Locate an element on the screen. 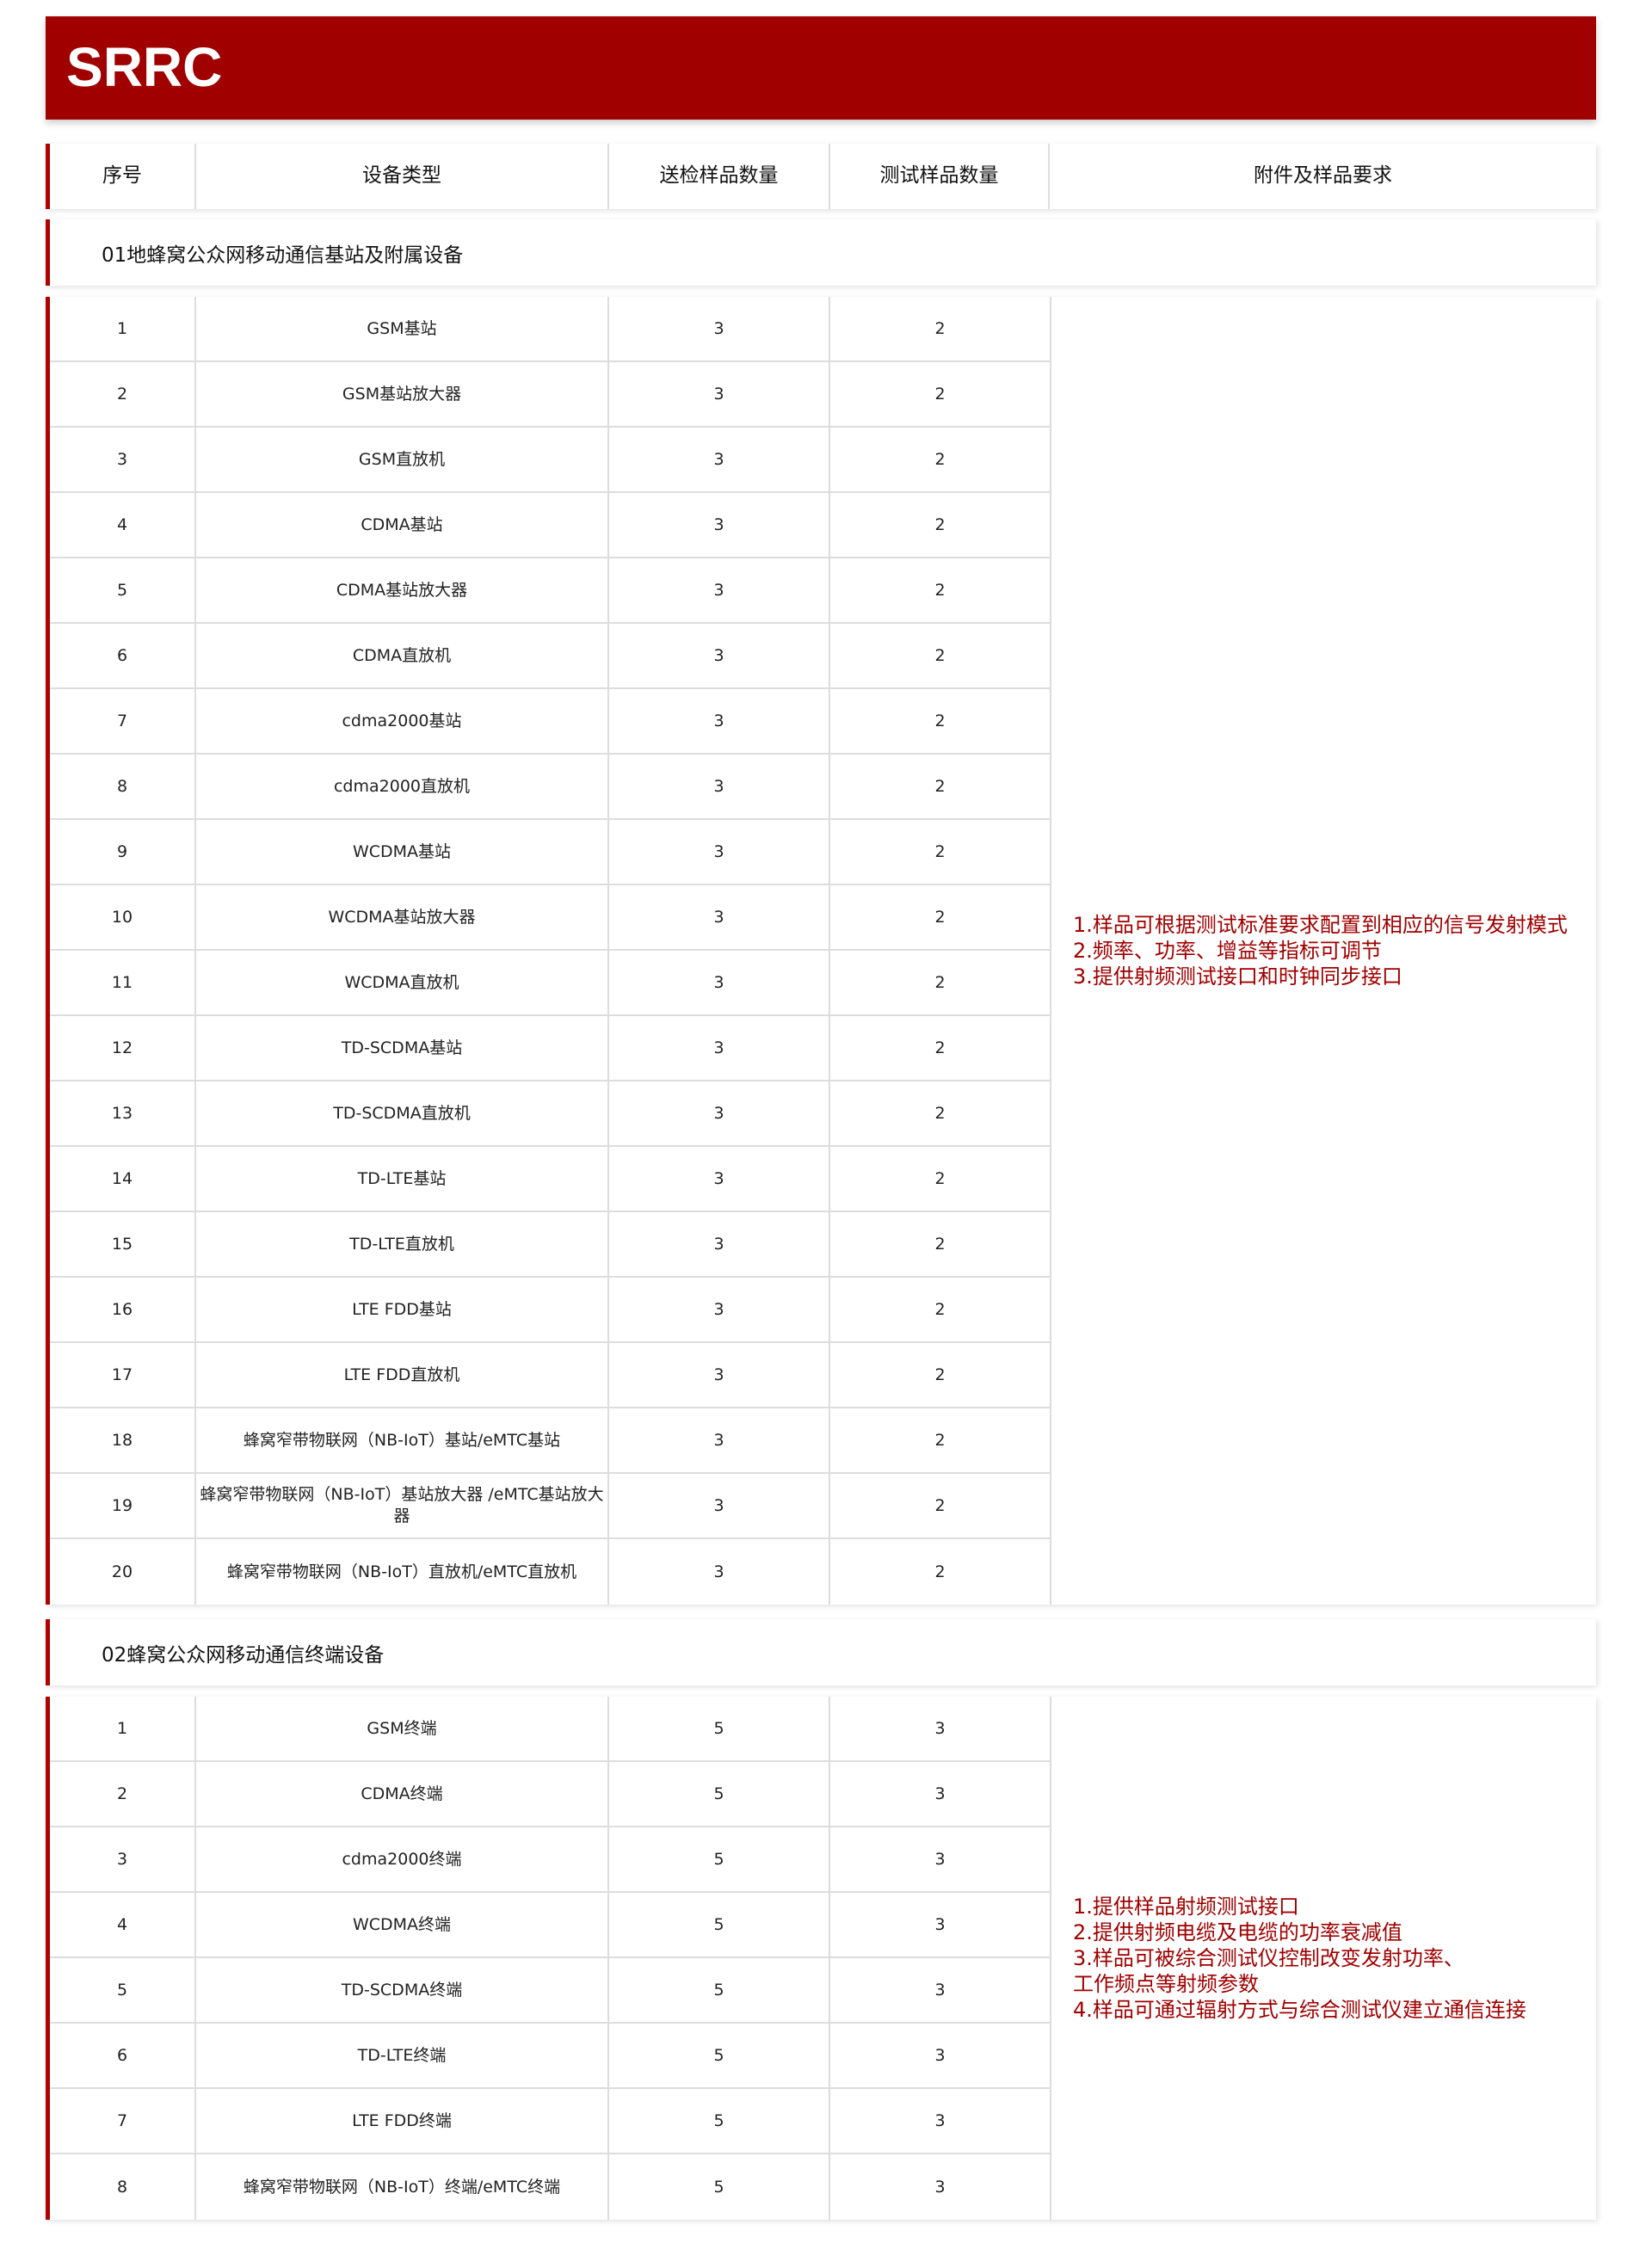 This screenshot has height=2243, width=1652. table-row: 8 cdma2000直放机 3 2 is located at coordinates (550, 787).